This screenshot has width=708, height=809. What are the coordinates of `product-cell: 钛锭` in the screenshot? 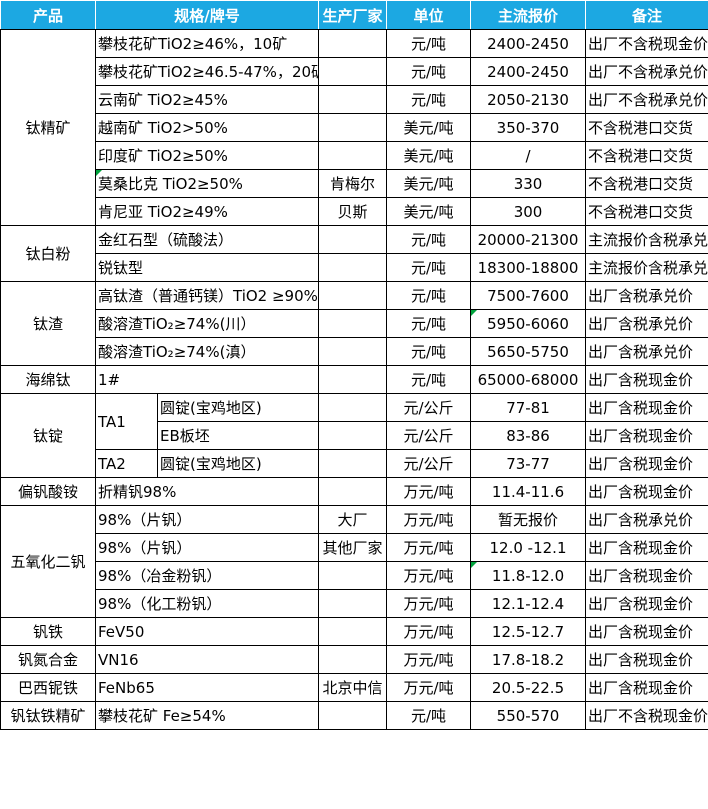 It's located at (48, 435).